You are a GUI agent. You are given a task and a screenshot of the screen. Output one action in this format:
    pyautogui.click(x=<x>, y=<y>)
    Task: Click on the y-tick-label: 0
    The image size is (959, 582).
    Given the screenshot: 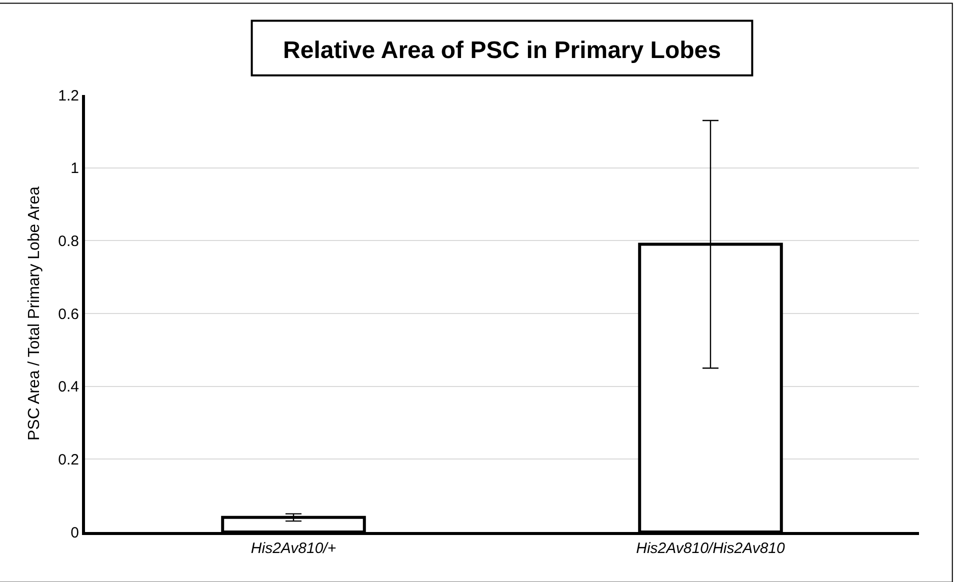 What is the action you would take?
    pyautogui.click(x=74, y=533)
    